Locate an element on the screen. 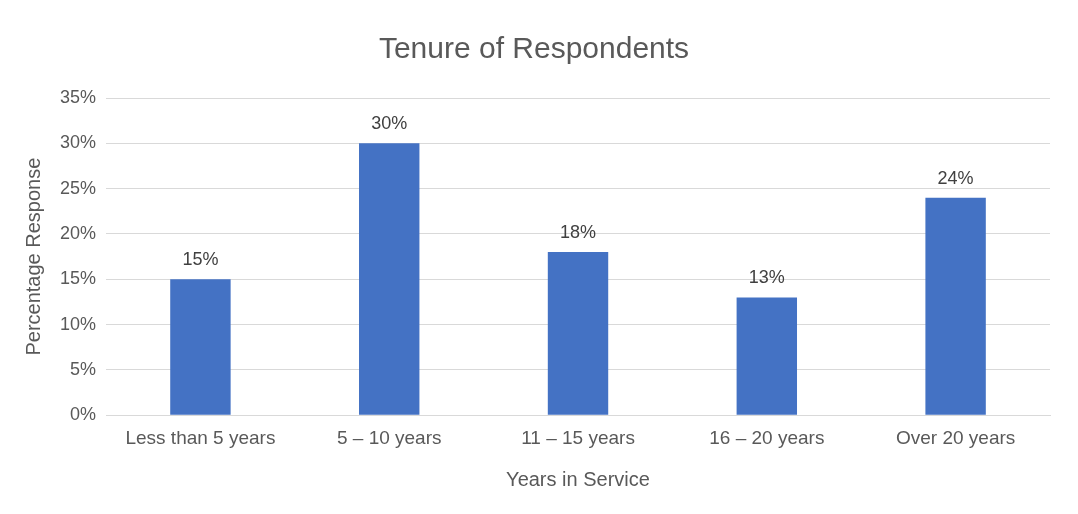 This screenshot has height=514, width=1078. x-tick-label: Less than 5 years is located at coordinates (200, 437).